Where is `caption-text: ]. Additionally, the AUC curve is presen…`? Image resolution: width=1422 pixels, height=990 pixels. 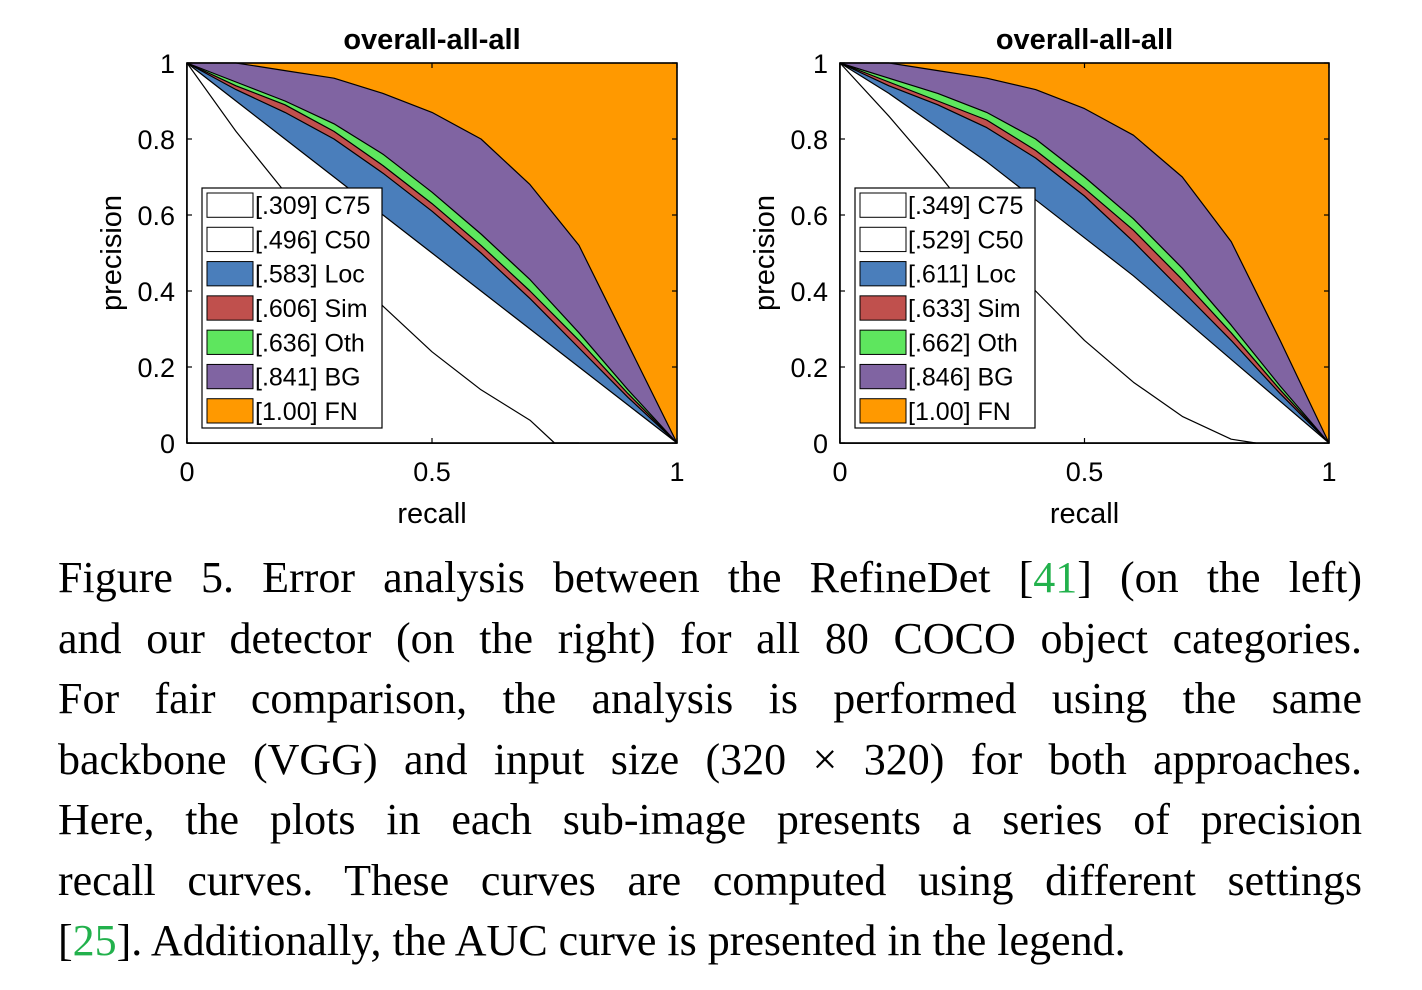
caption-text: ]. Additionally, the AUC curve is presen… is located at coordinates (621, 940).